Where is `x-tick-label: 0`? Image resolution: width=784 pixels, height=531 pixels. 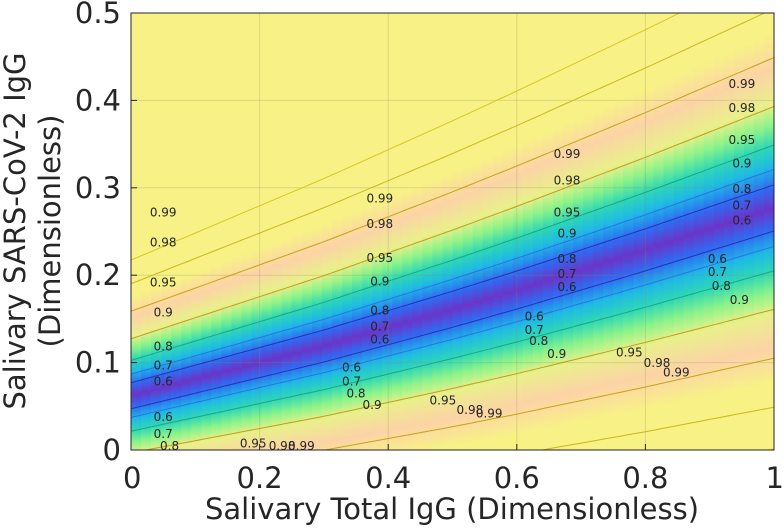
x-tick-label: 0 is located at coordinates (132, 478).